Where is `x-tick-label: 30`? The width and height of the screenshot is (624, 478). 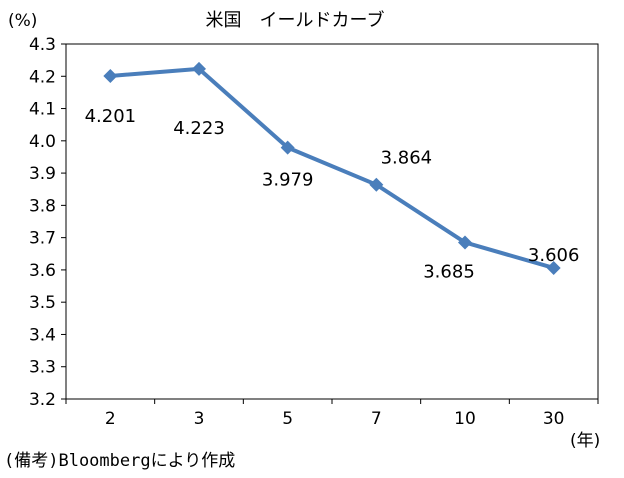
x-tick-label: 30 is located at coordinates (554, 419).